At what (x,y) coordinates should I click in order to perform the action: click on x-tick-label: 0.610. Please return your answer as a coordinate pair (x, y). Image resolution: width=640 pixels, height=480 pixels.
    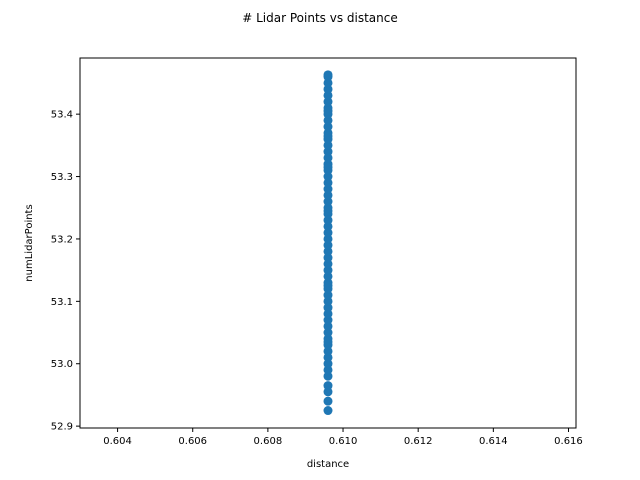
    Looking at the image, I should click on (343, 441).